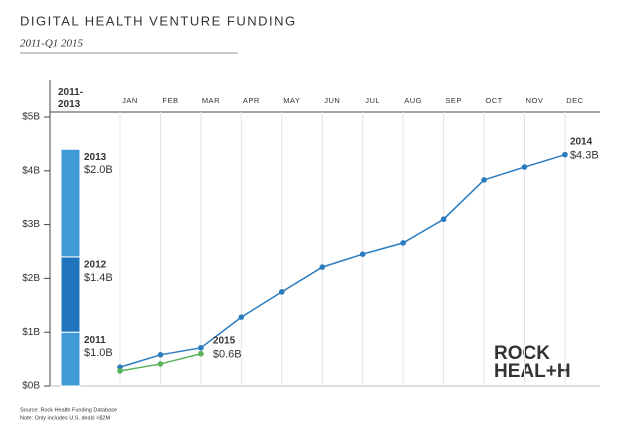 This screenshot has height=431, width=620. I want to click on x-tick-label: JUL, so click(372, 100).